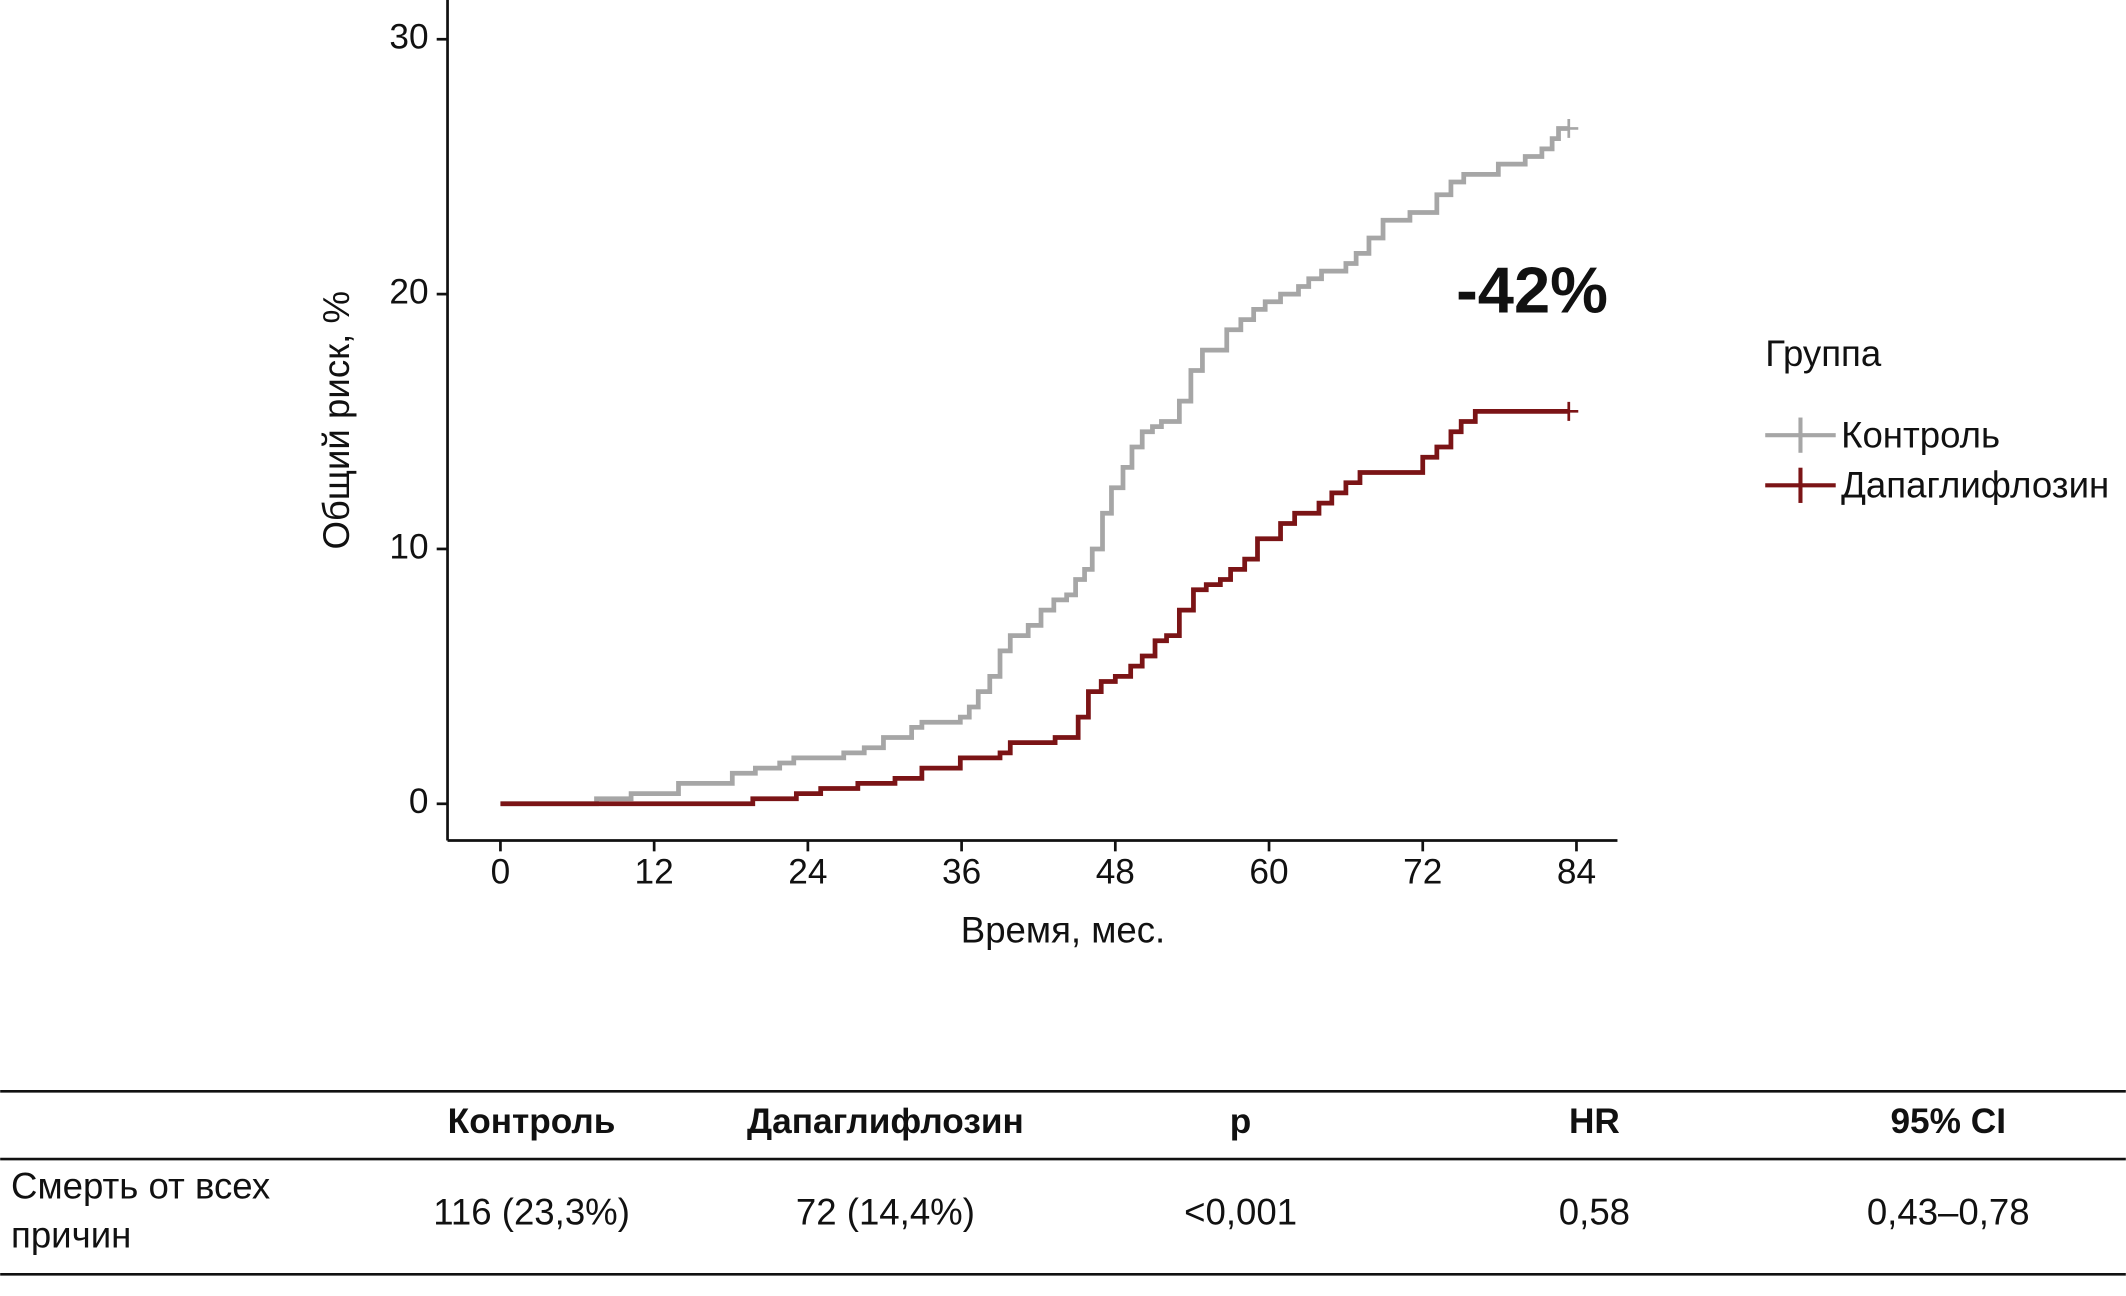 The width and height of the screenshot is (2126, 1296). I want to click on legend-label: Дапаглифлозин, so click(1975, 485).